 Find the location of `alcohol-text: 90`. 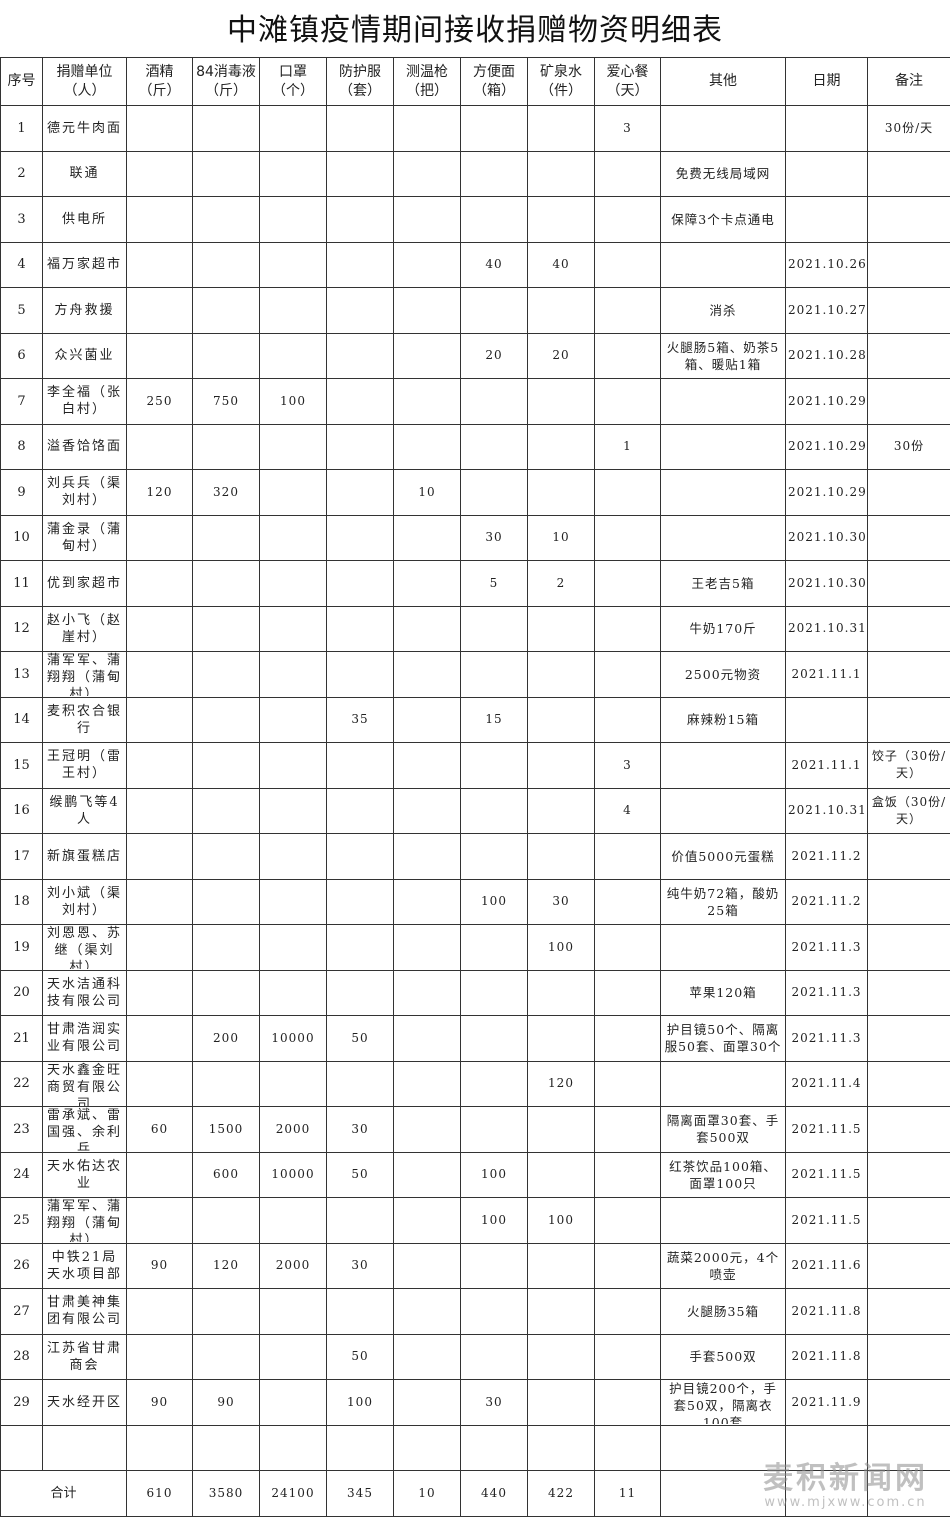

alcohol-text: 90 is located at coordinates (159, 1265).